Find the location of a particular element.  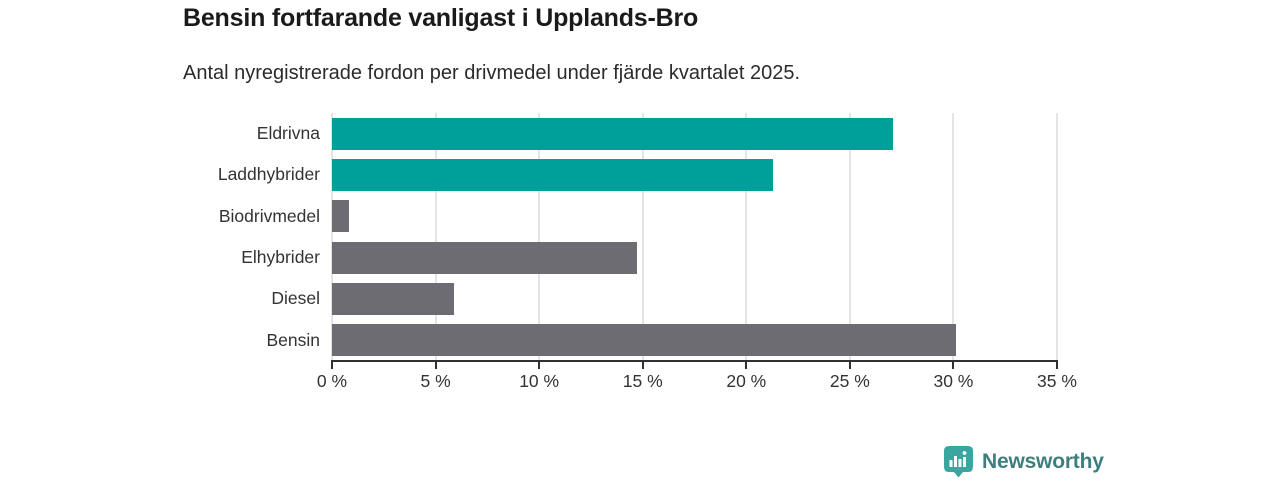

category-label-eldrivna: Eldrivna is located at coordinates (288, 133).